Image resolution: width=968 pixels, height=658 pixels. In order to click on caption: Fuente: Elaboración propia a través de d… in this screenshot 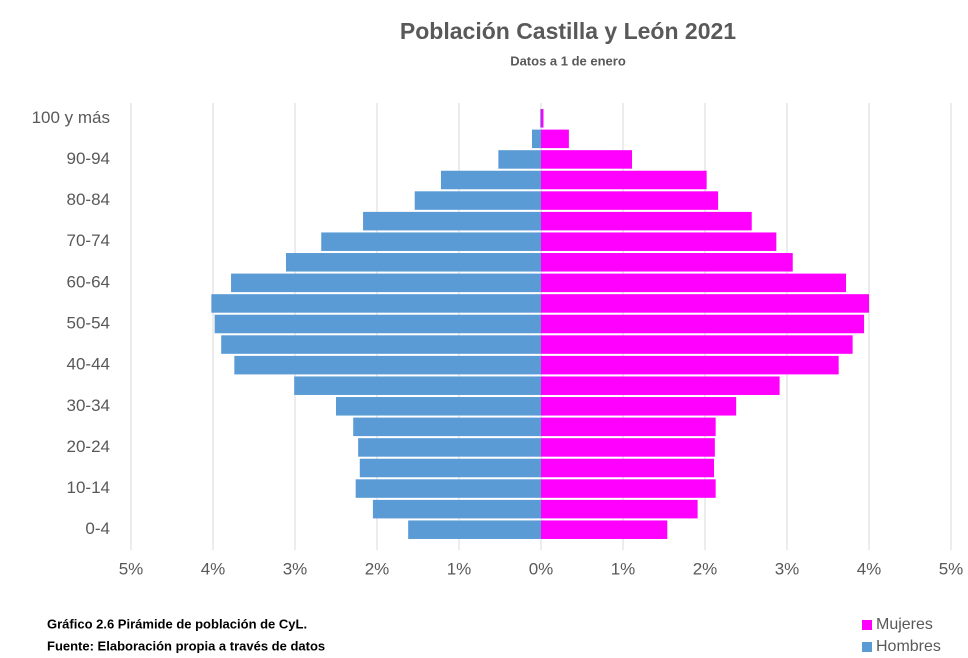, I will do `click(186, 645)`.